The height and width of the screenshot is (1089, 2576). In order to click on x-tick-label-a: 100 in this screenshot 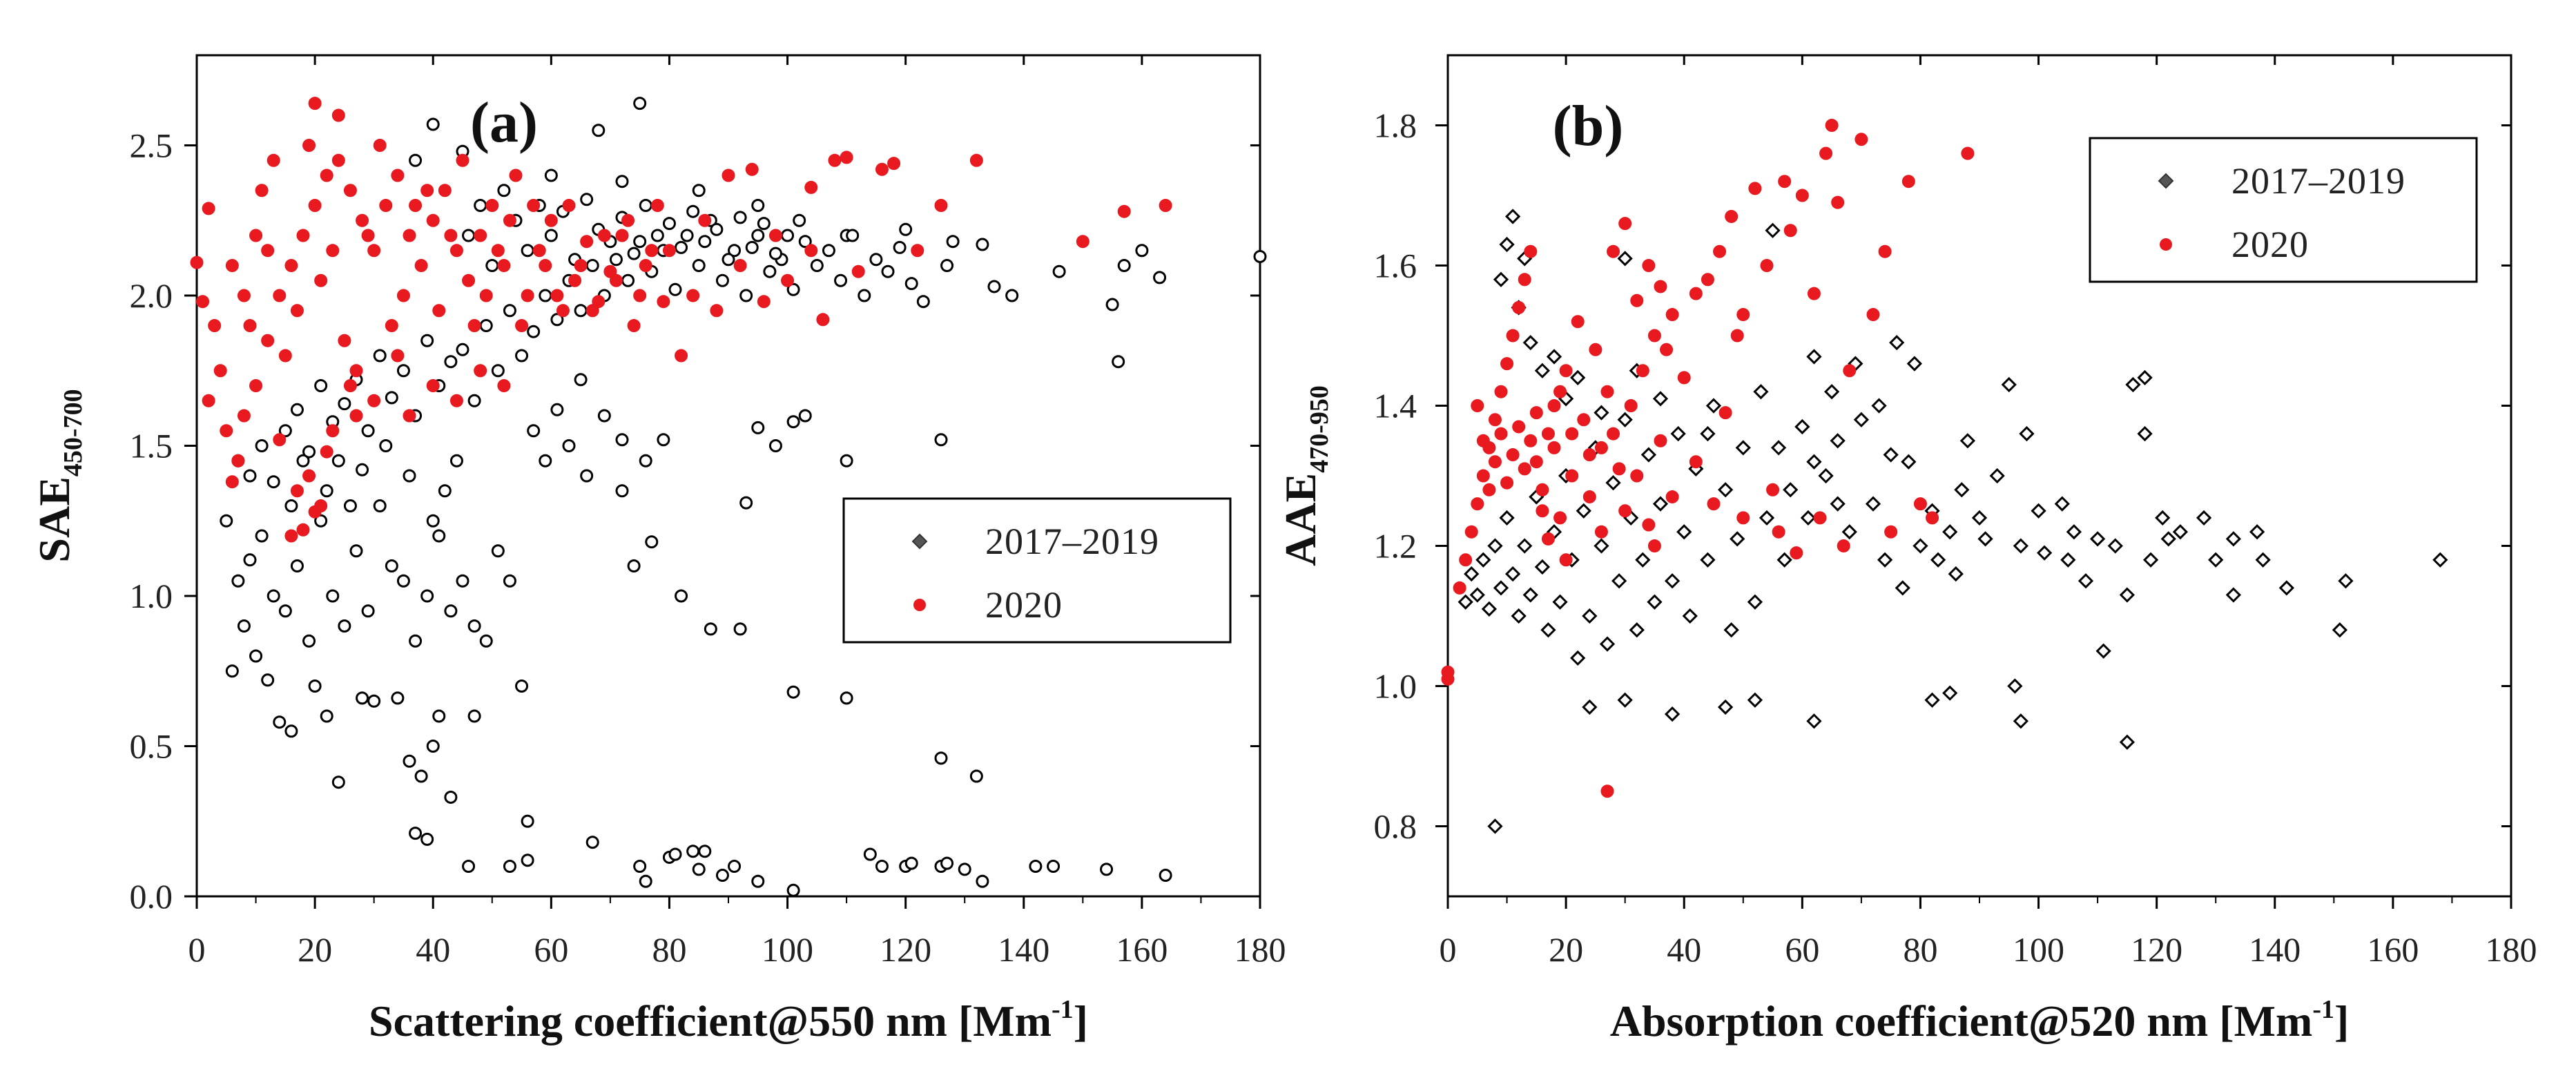, I will do `click(788, 949)`.